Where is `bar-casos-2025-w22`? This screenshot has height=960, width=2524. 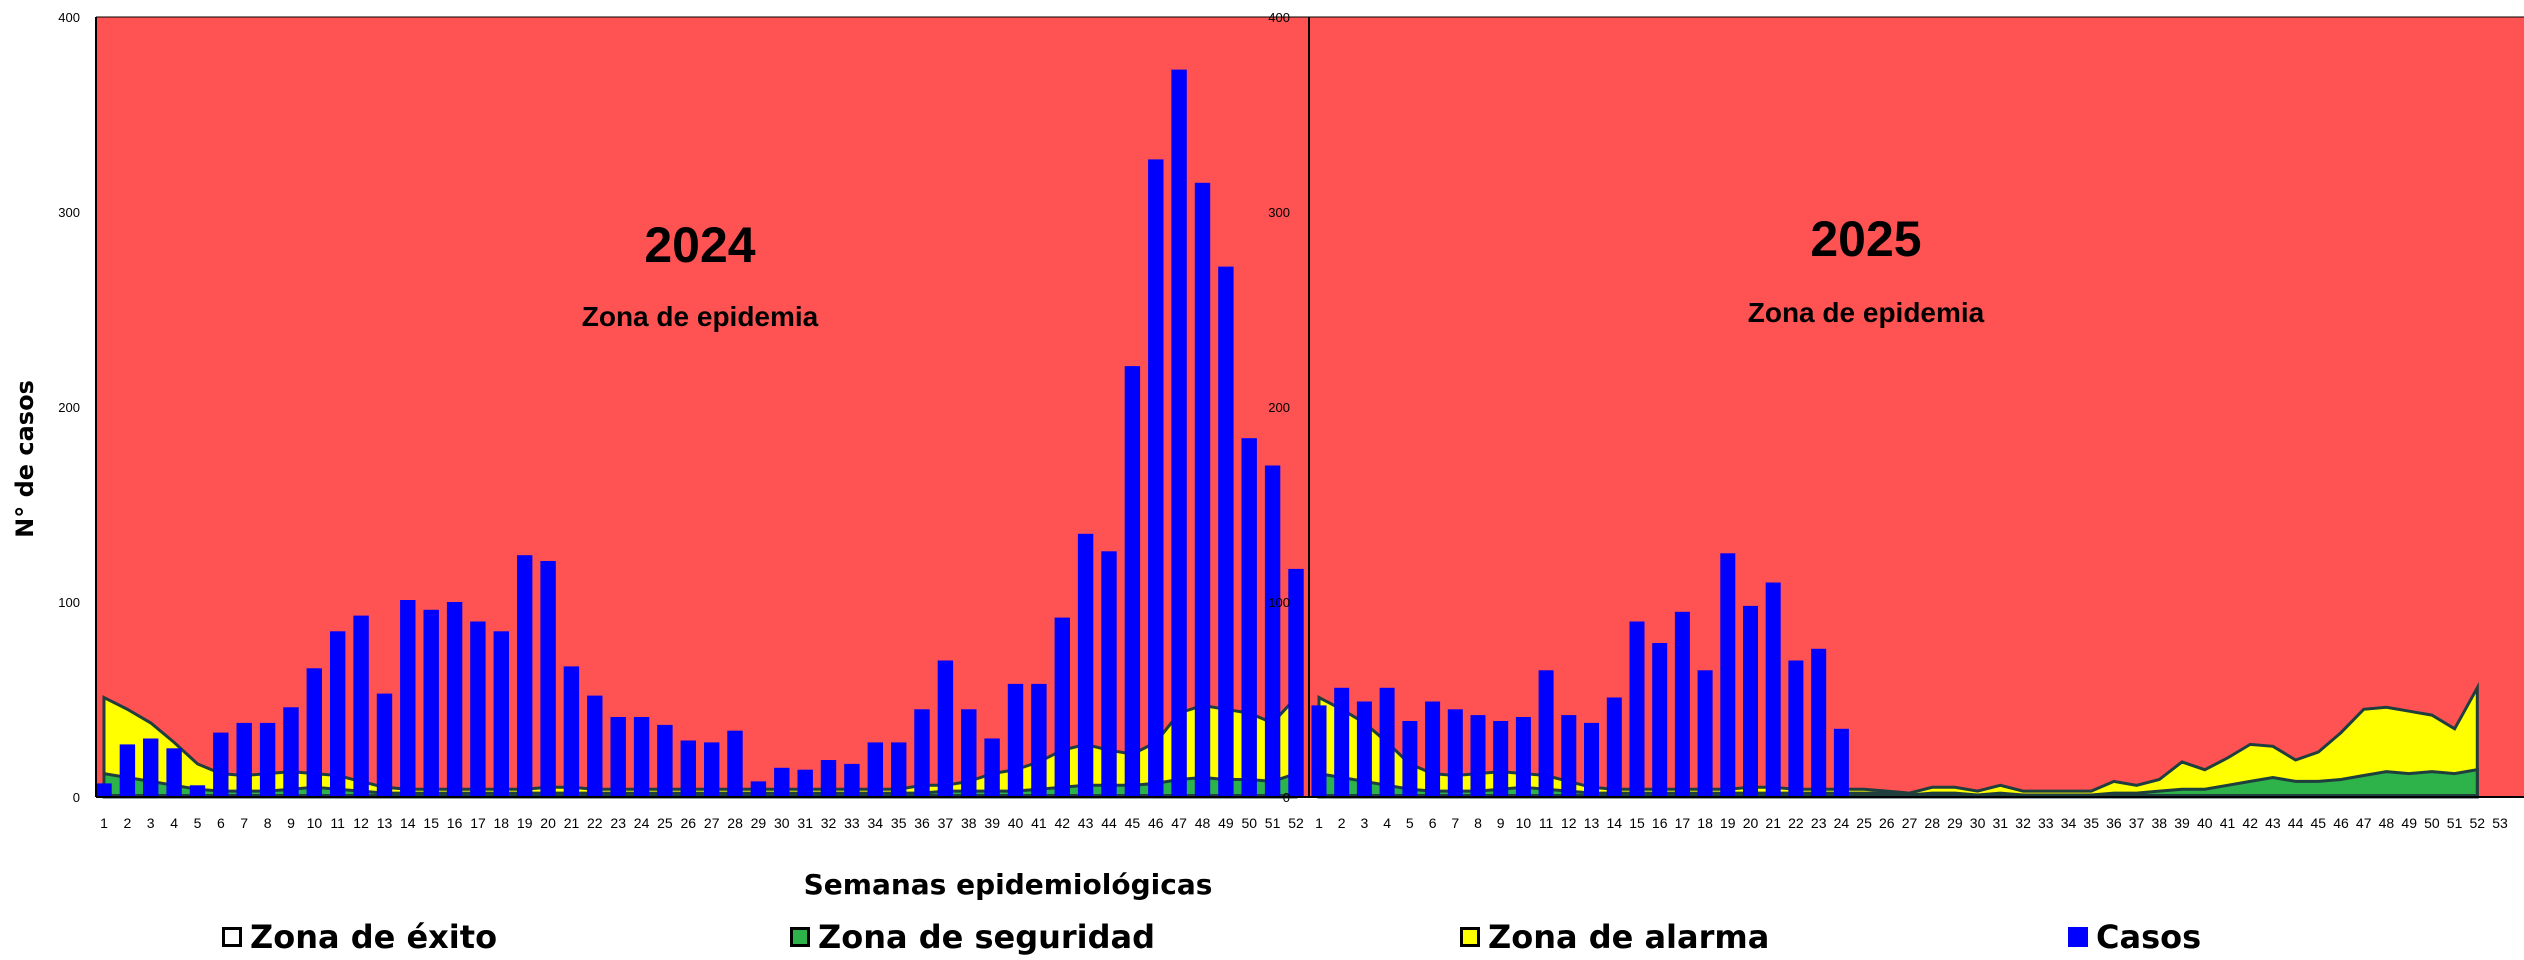 bar-casos-2025-w22 is located at coordinates (1796, 728).